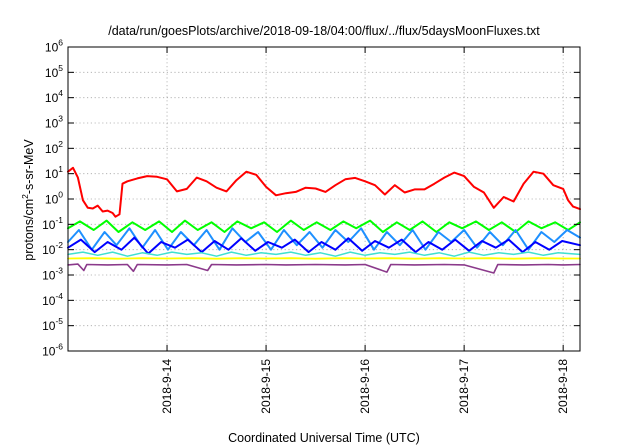  I want to click on y-tick-label-exp: 1, so click(60, 169).